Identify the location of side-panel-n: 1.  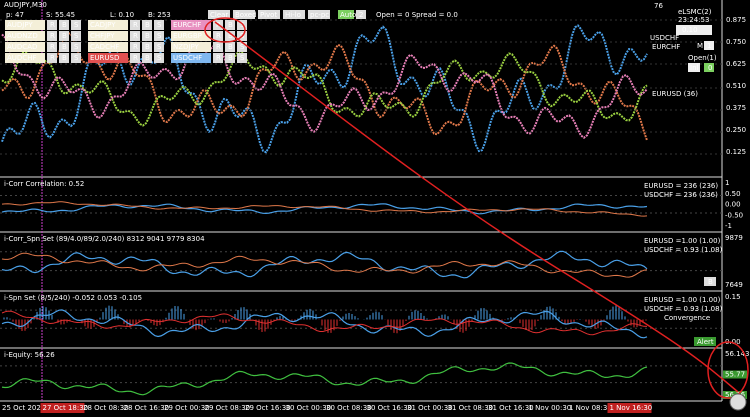
(709, 46).